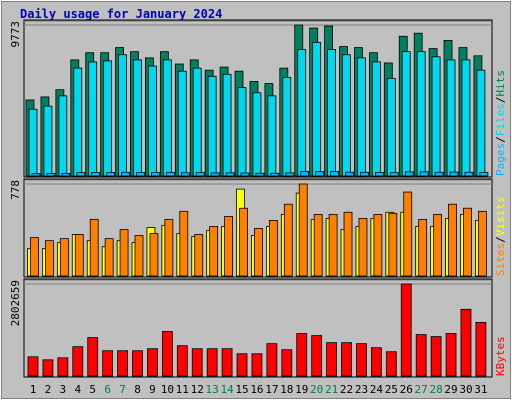 The width and height of the screenshot is (512, 400). What do you see at coordinates (256, 389) in the screenshot?
I see `x-tick-label: 16` at bounding box center [256, 389].